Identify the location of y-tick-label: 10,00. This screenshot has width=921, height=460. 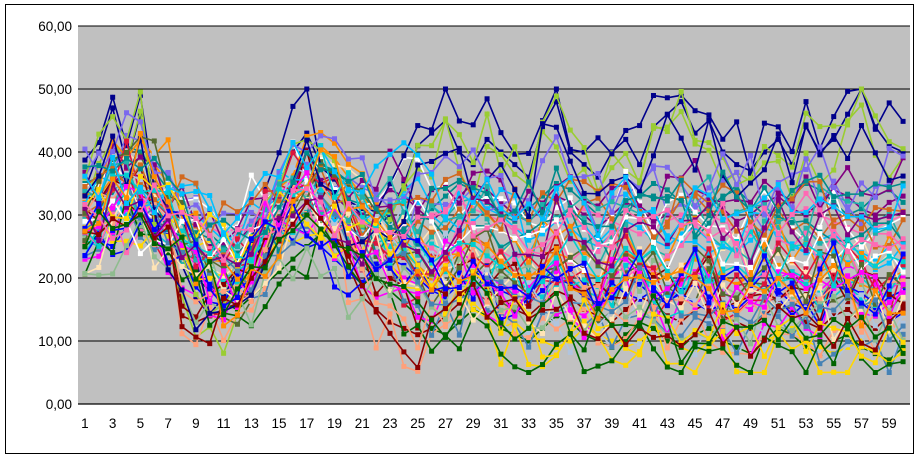
(55, 341).